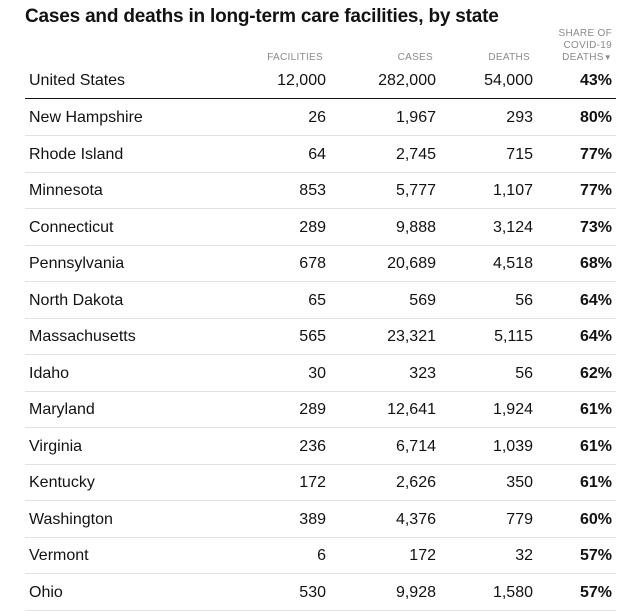 This screenshot has height=611, width=640. Describe the element at coordinates (411, 409) in the screenshot. I see `row-cases: 12,641` at that location.